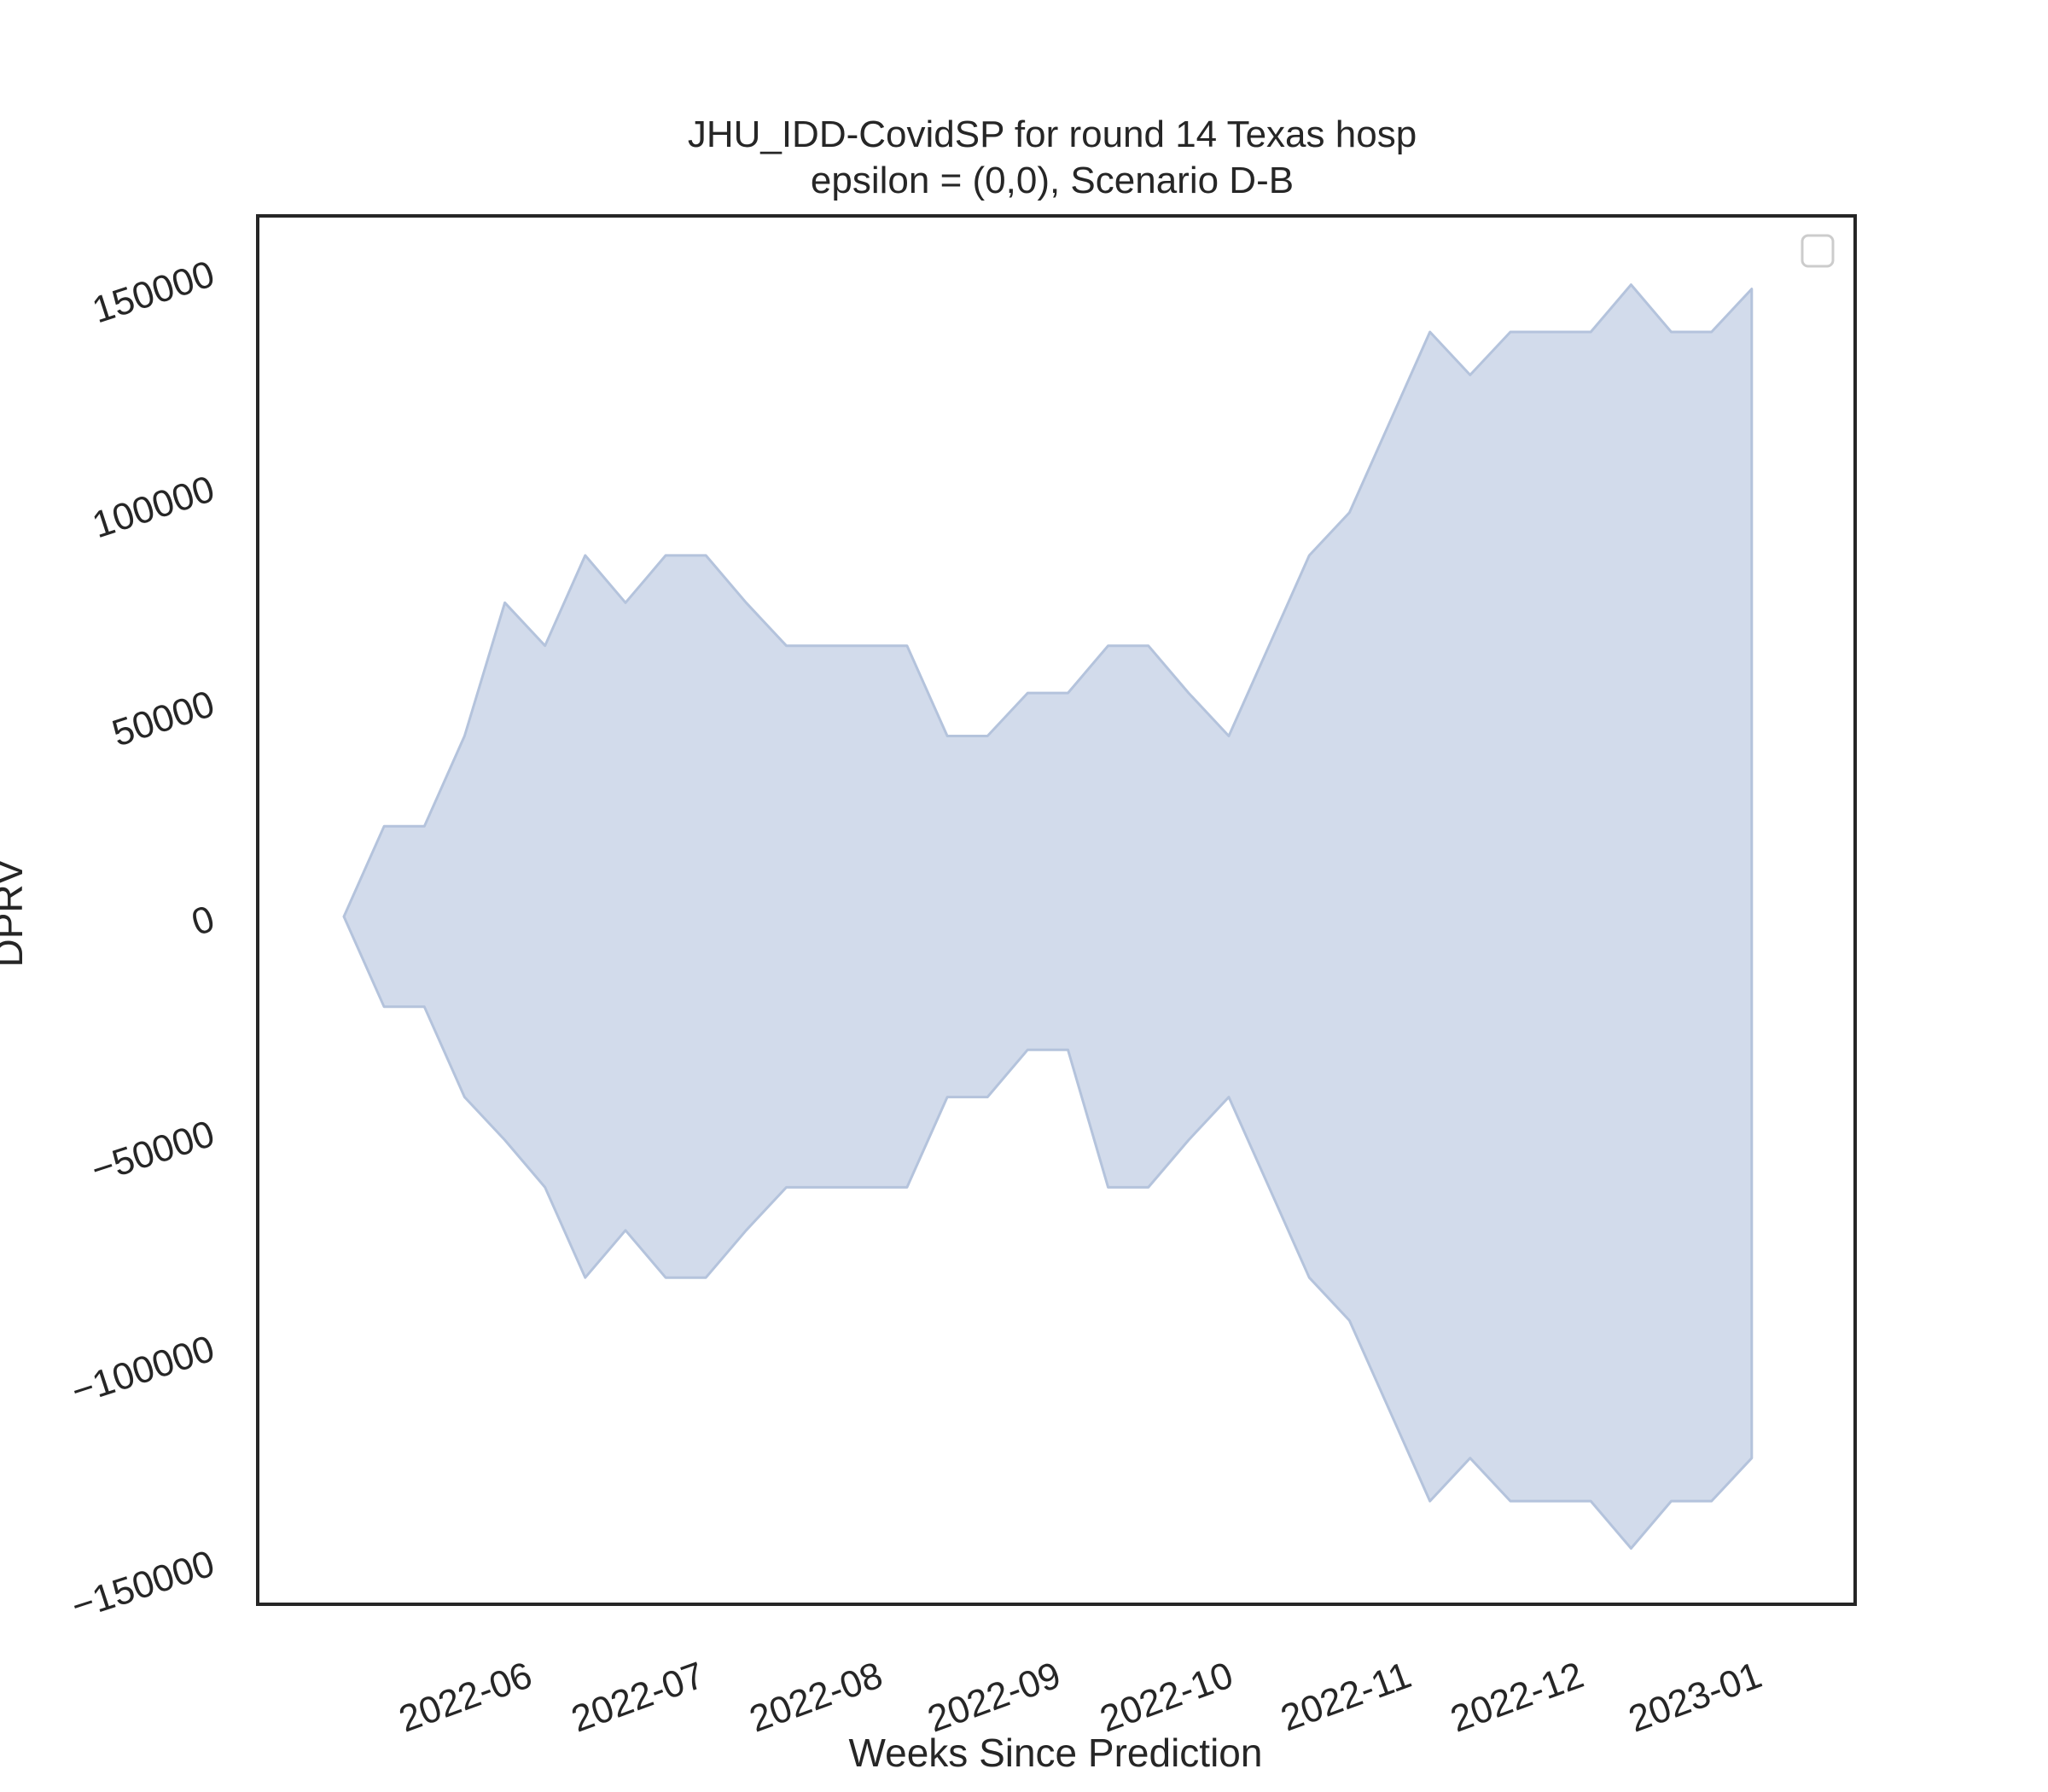  What do you see at coordinates (1167, 1697) in the screenshot?
I see `x-tick-label: 2022-10` at bounding box center [1167, 1697].